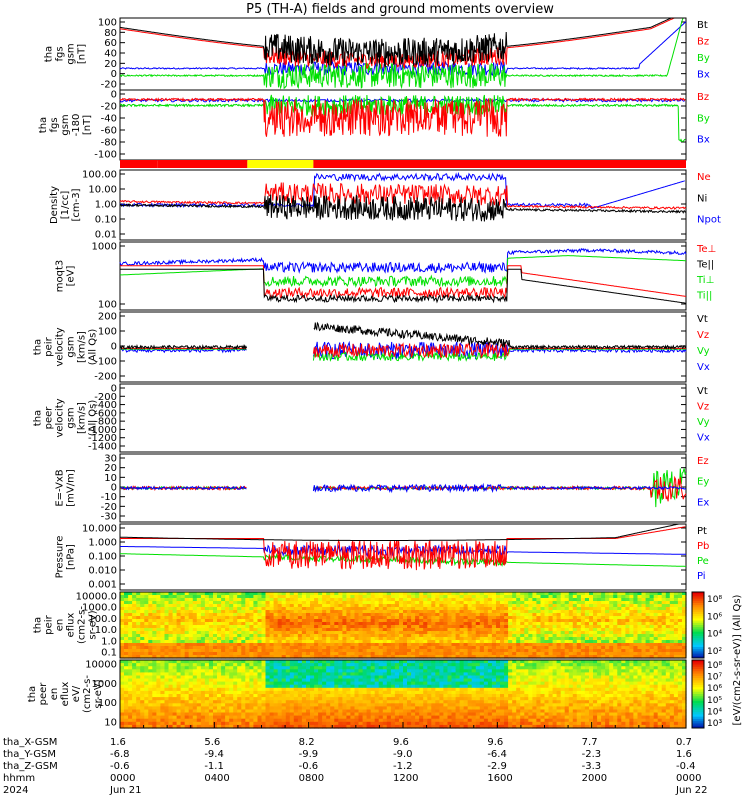 This screenshot has width=750, height=800. I want to click on legend-fgs_gsm-Bz: Bz, so click(703, 42).